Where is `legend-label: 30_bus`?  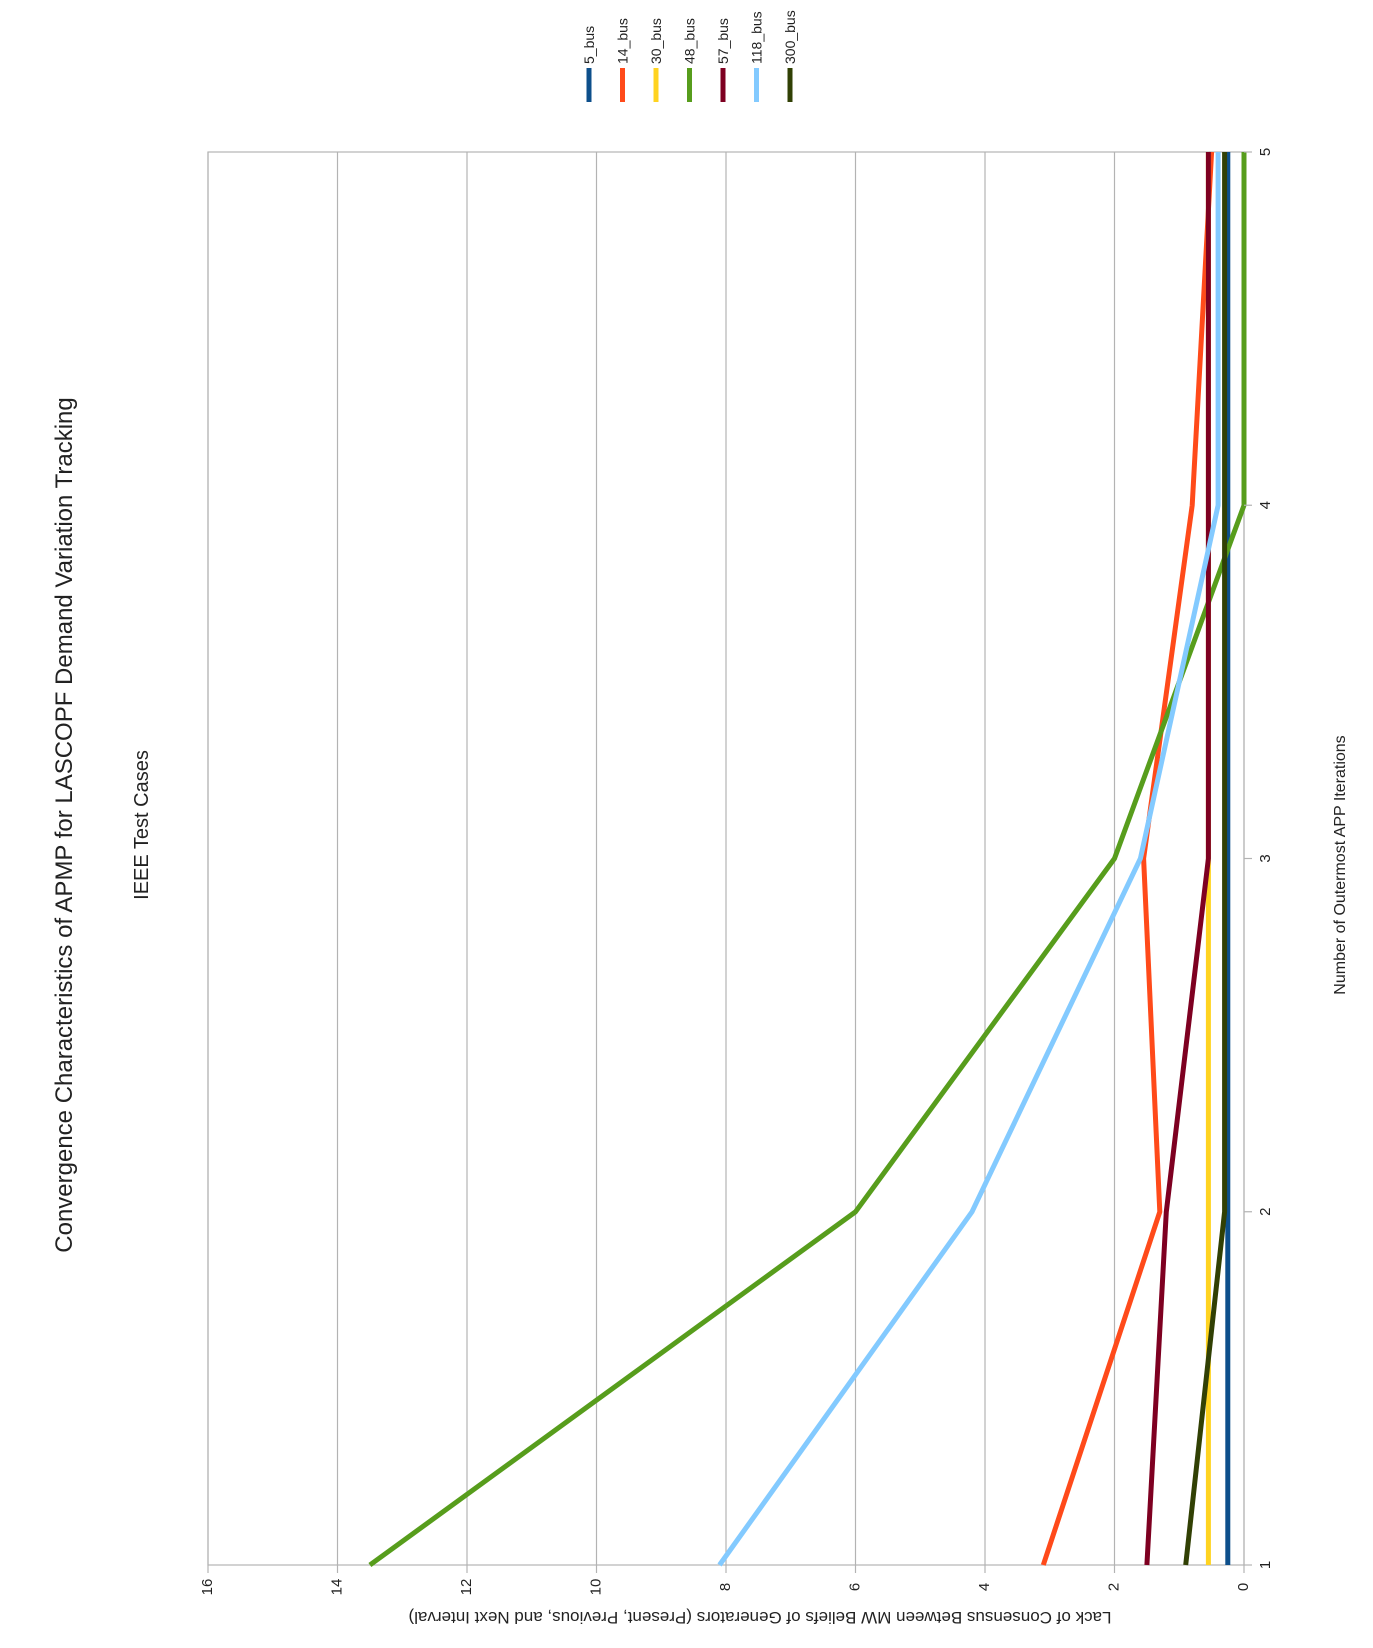 legend-label: 30_bus is located at coordinates (656, 41).